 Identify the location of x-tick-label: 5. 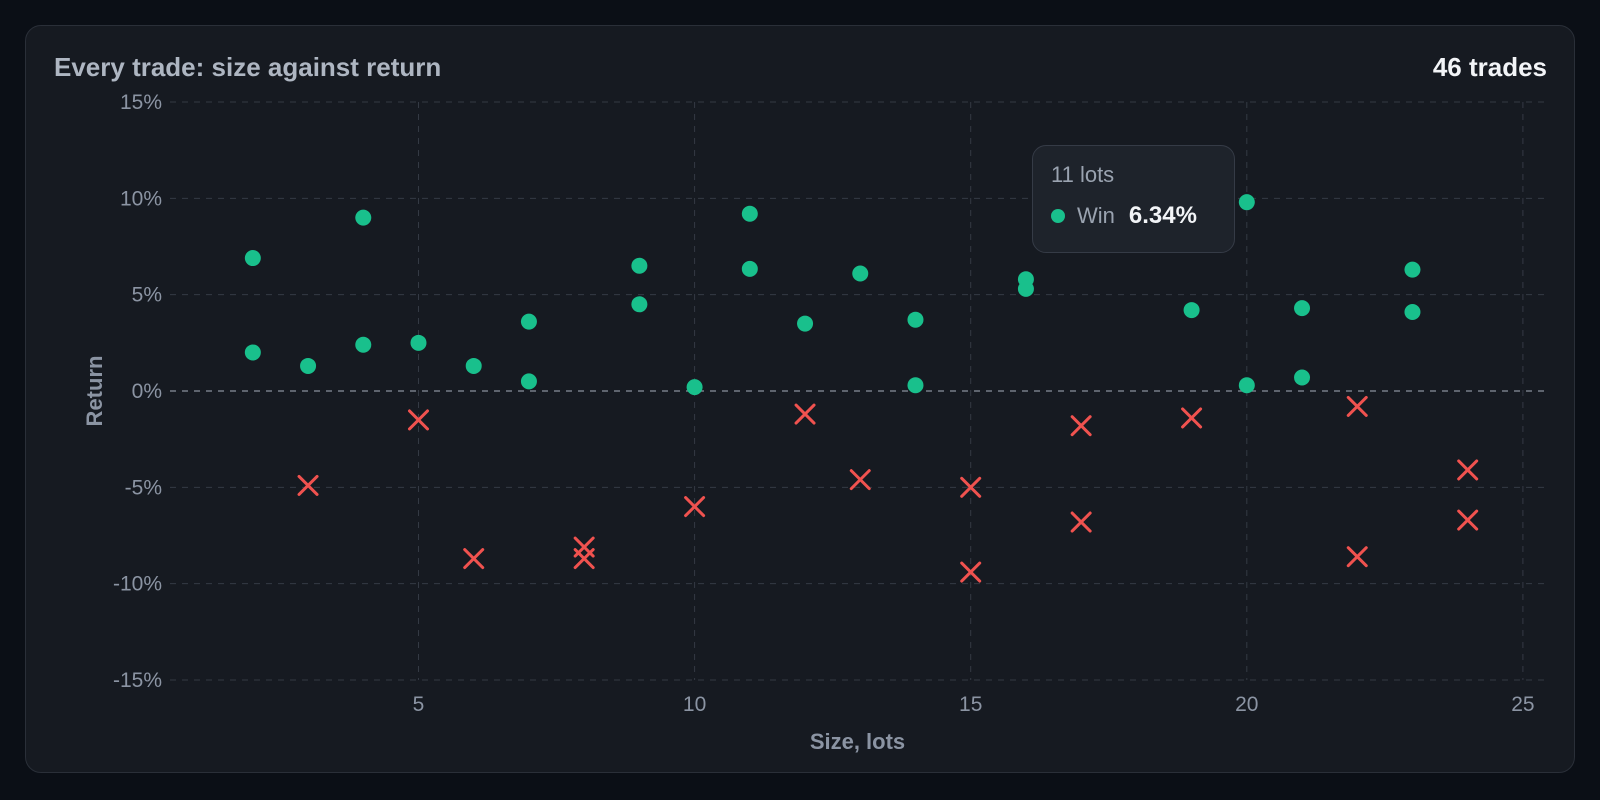
(419, 704).